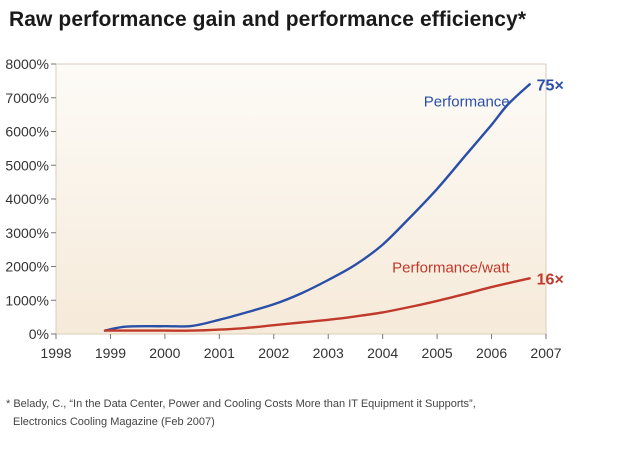  What do you see at coordinates (27, 300) in the screenshot?
I see `y-tick-label: 1000%` at bounding box center [27, 300].